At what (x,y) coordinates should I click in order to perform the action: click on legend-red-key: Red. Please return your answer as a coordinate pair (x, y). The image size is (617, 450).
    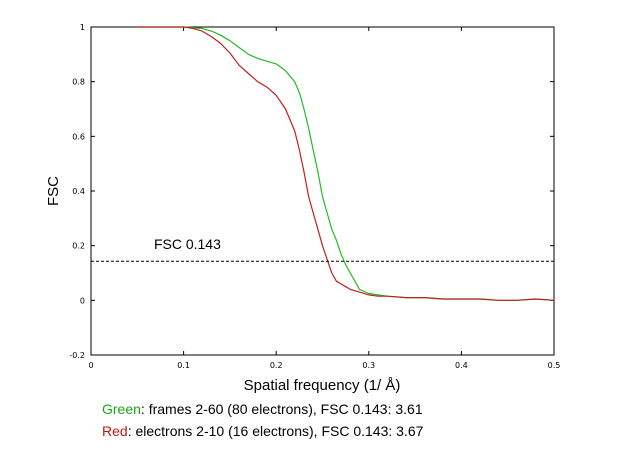
    Looking at the image, I should click on (115, 431).